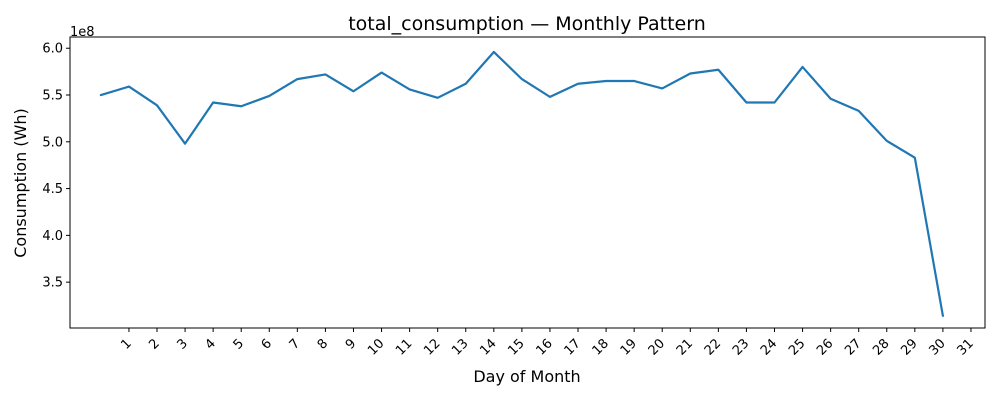 The height and width of the screenshot is (400, 1000). I want to click on x-tick-label: 22, so click(713, 347).